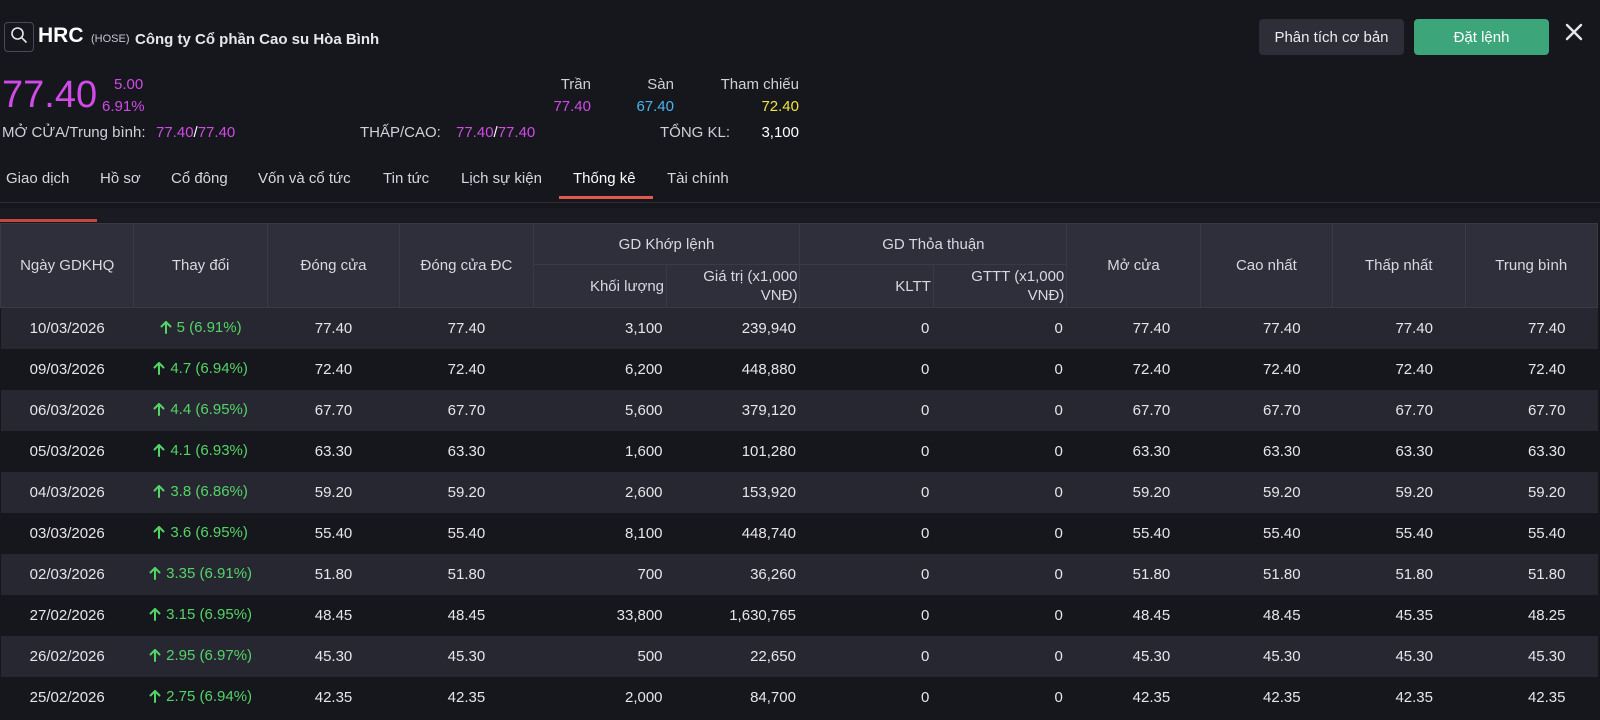 The height and width of the screenshot is (720, 1600). I want to click on cell-adj-close: 45.30, so click(466, 656).